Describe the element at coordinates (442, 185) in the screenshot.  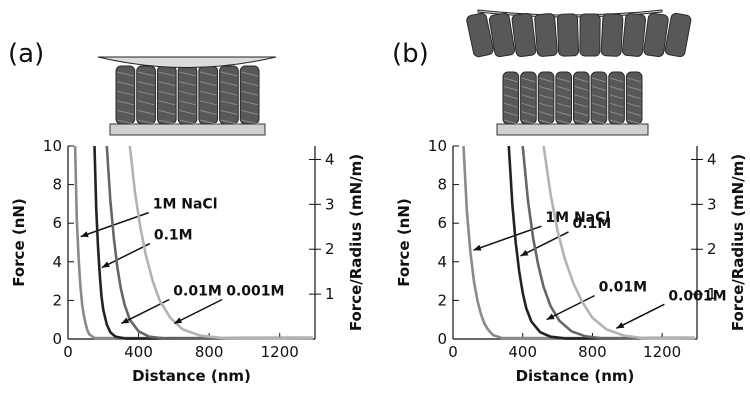
I see `y-tick-label: 8` at that location.